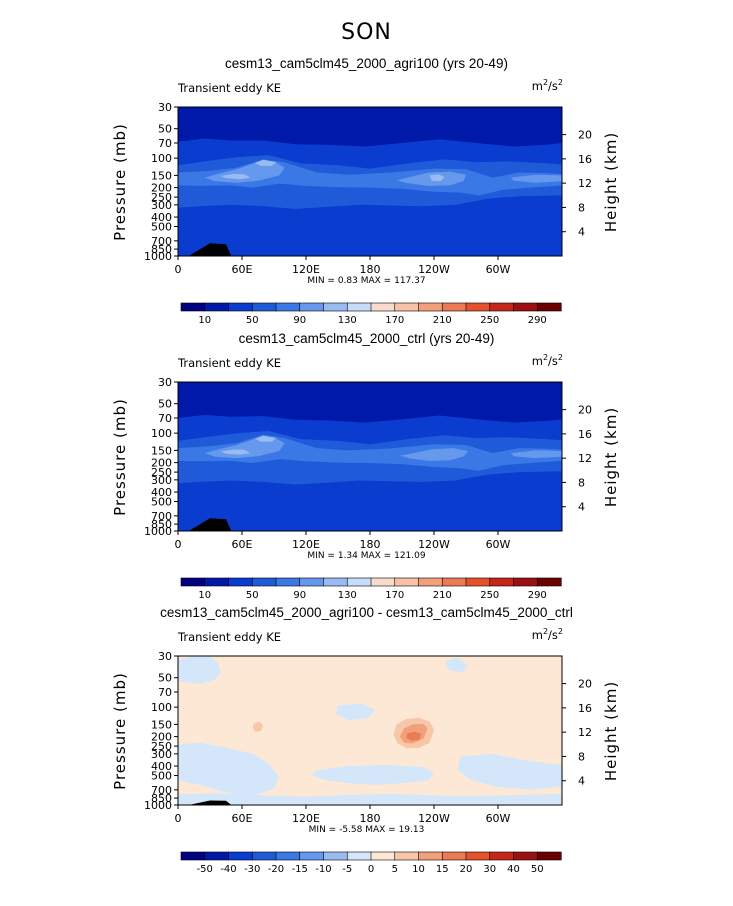 The image size is (733, 906). What do you see at coordinates (513, 869) in the screenshot?
I see `colorbar-label: 40` at bounding box center [513, 869].